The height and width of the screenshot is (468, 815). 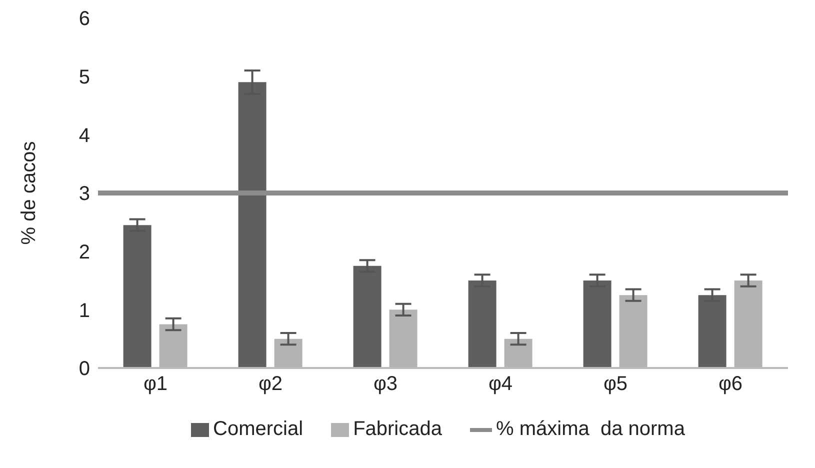 What do you see at coordinates (615, 384) in the screenshot?
I see `x-tick-label: φ5` at bounding box center [615, 384].